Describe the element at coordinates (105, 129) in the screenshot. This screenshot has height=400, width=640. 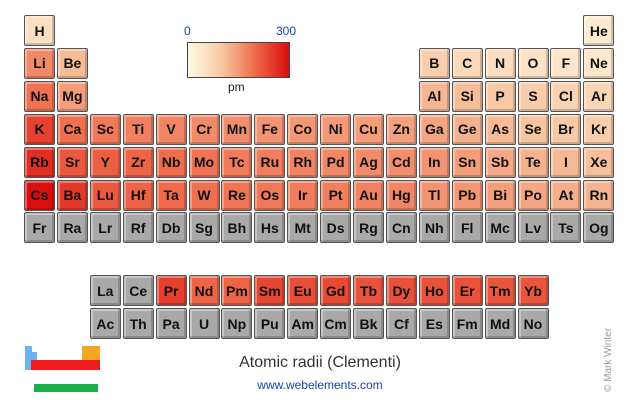
I see `element-cell-sc: Sc` at that location.